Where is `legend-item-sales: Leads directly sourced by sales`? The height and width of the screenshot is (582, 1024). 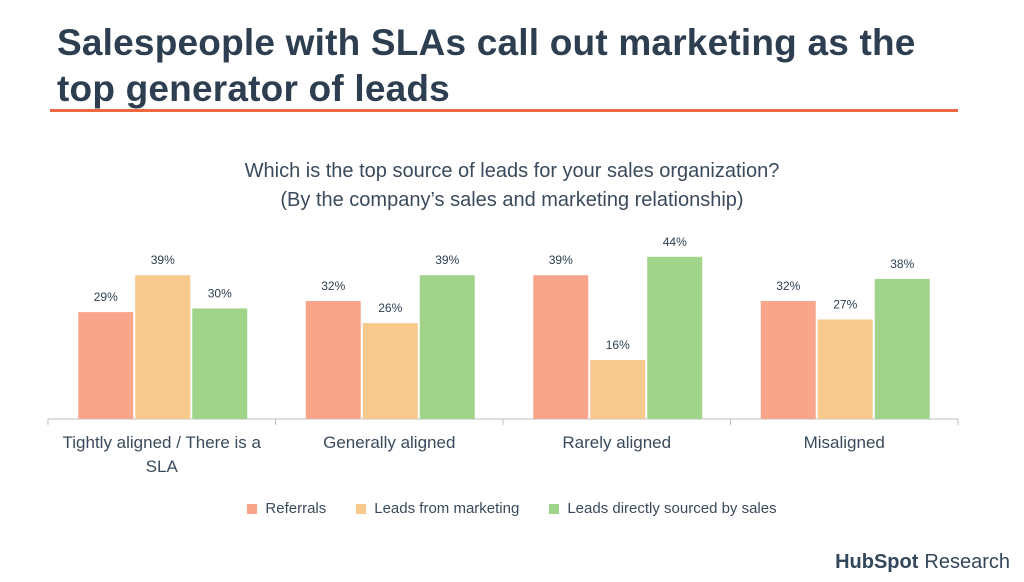
legend-item-sales: Leads directly sourced by sales is located at coordinates (663, 508).